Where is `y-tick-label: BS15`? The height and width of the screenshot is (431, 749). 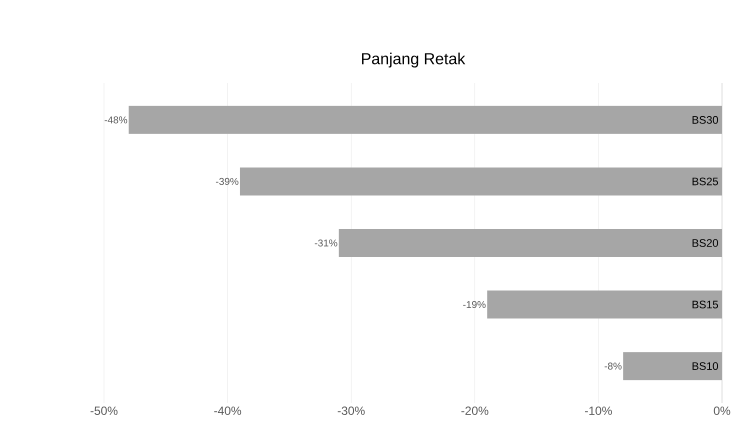
y-tick-label: BS15 is located at coordinates (705, 304).